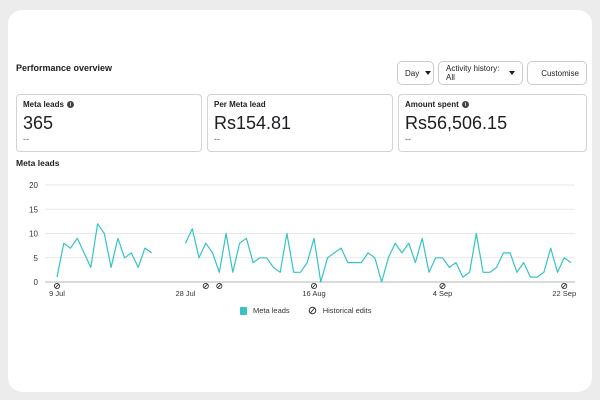  I want to click on x-tick-label: 22 Sep, so click(564, 293).